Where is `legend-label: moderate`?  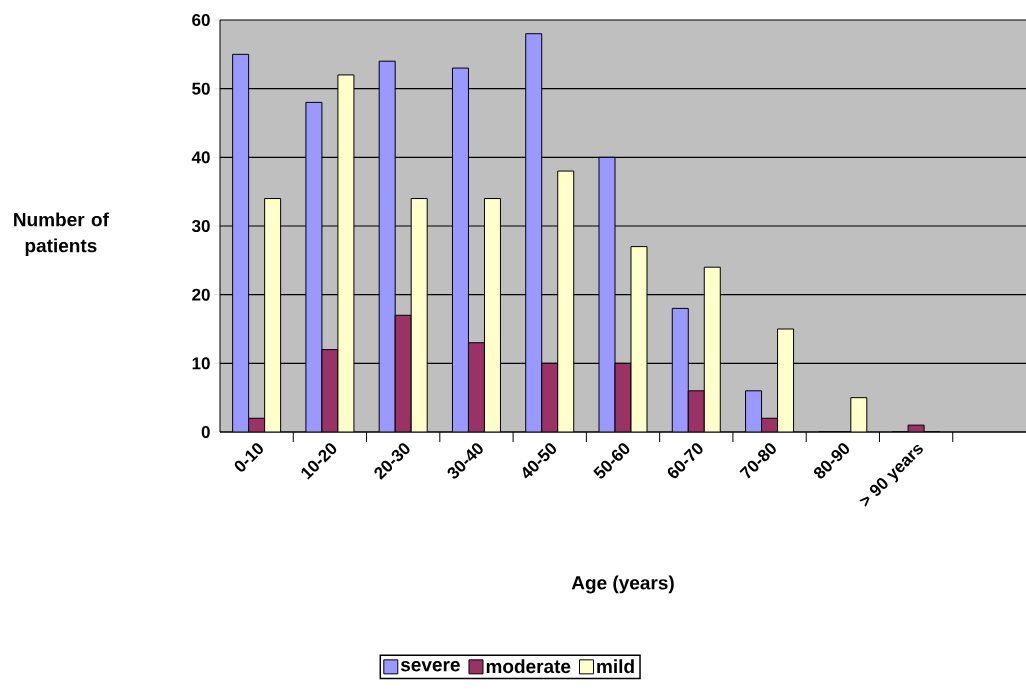
legend-label: moderate is located at coordinates (528, 666).